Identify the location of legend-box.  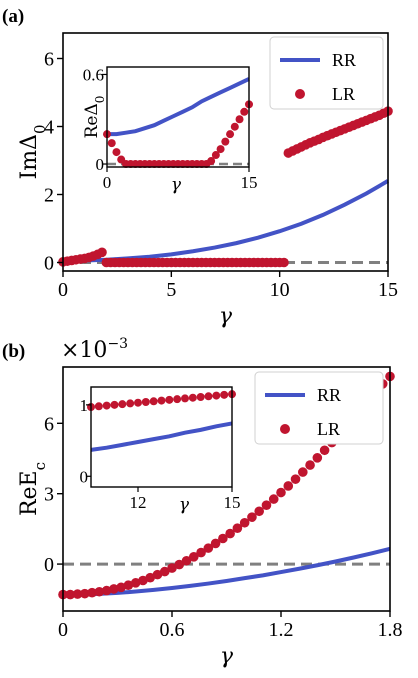
(326, 73).